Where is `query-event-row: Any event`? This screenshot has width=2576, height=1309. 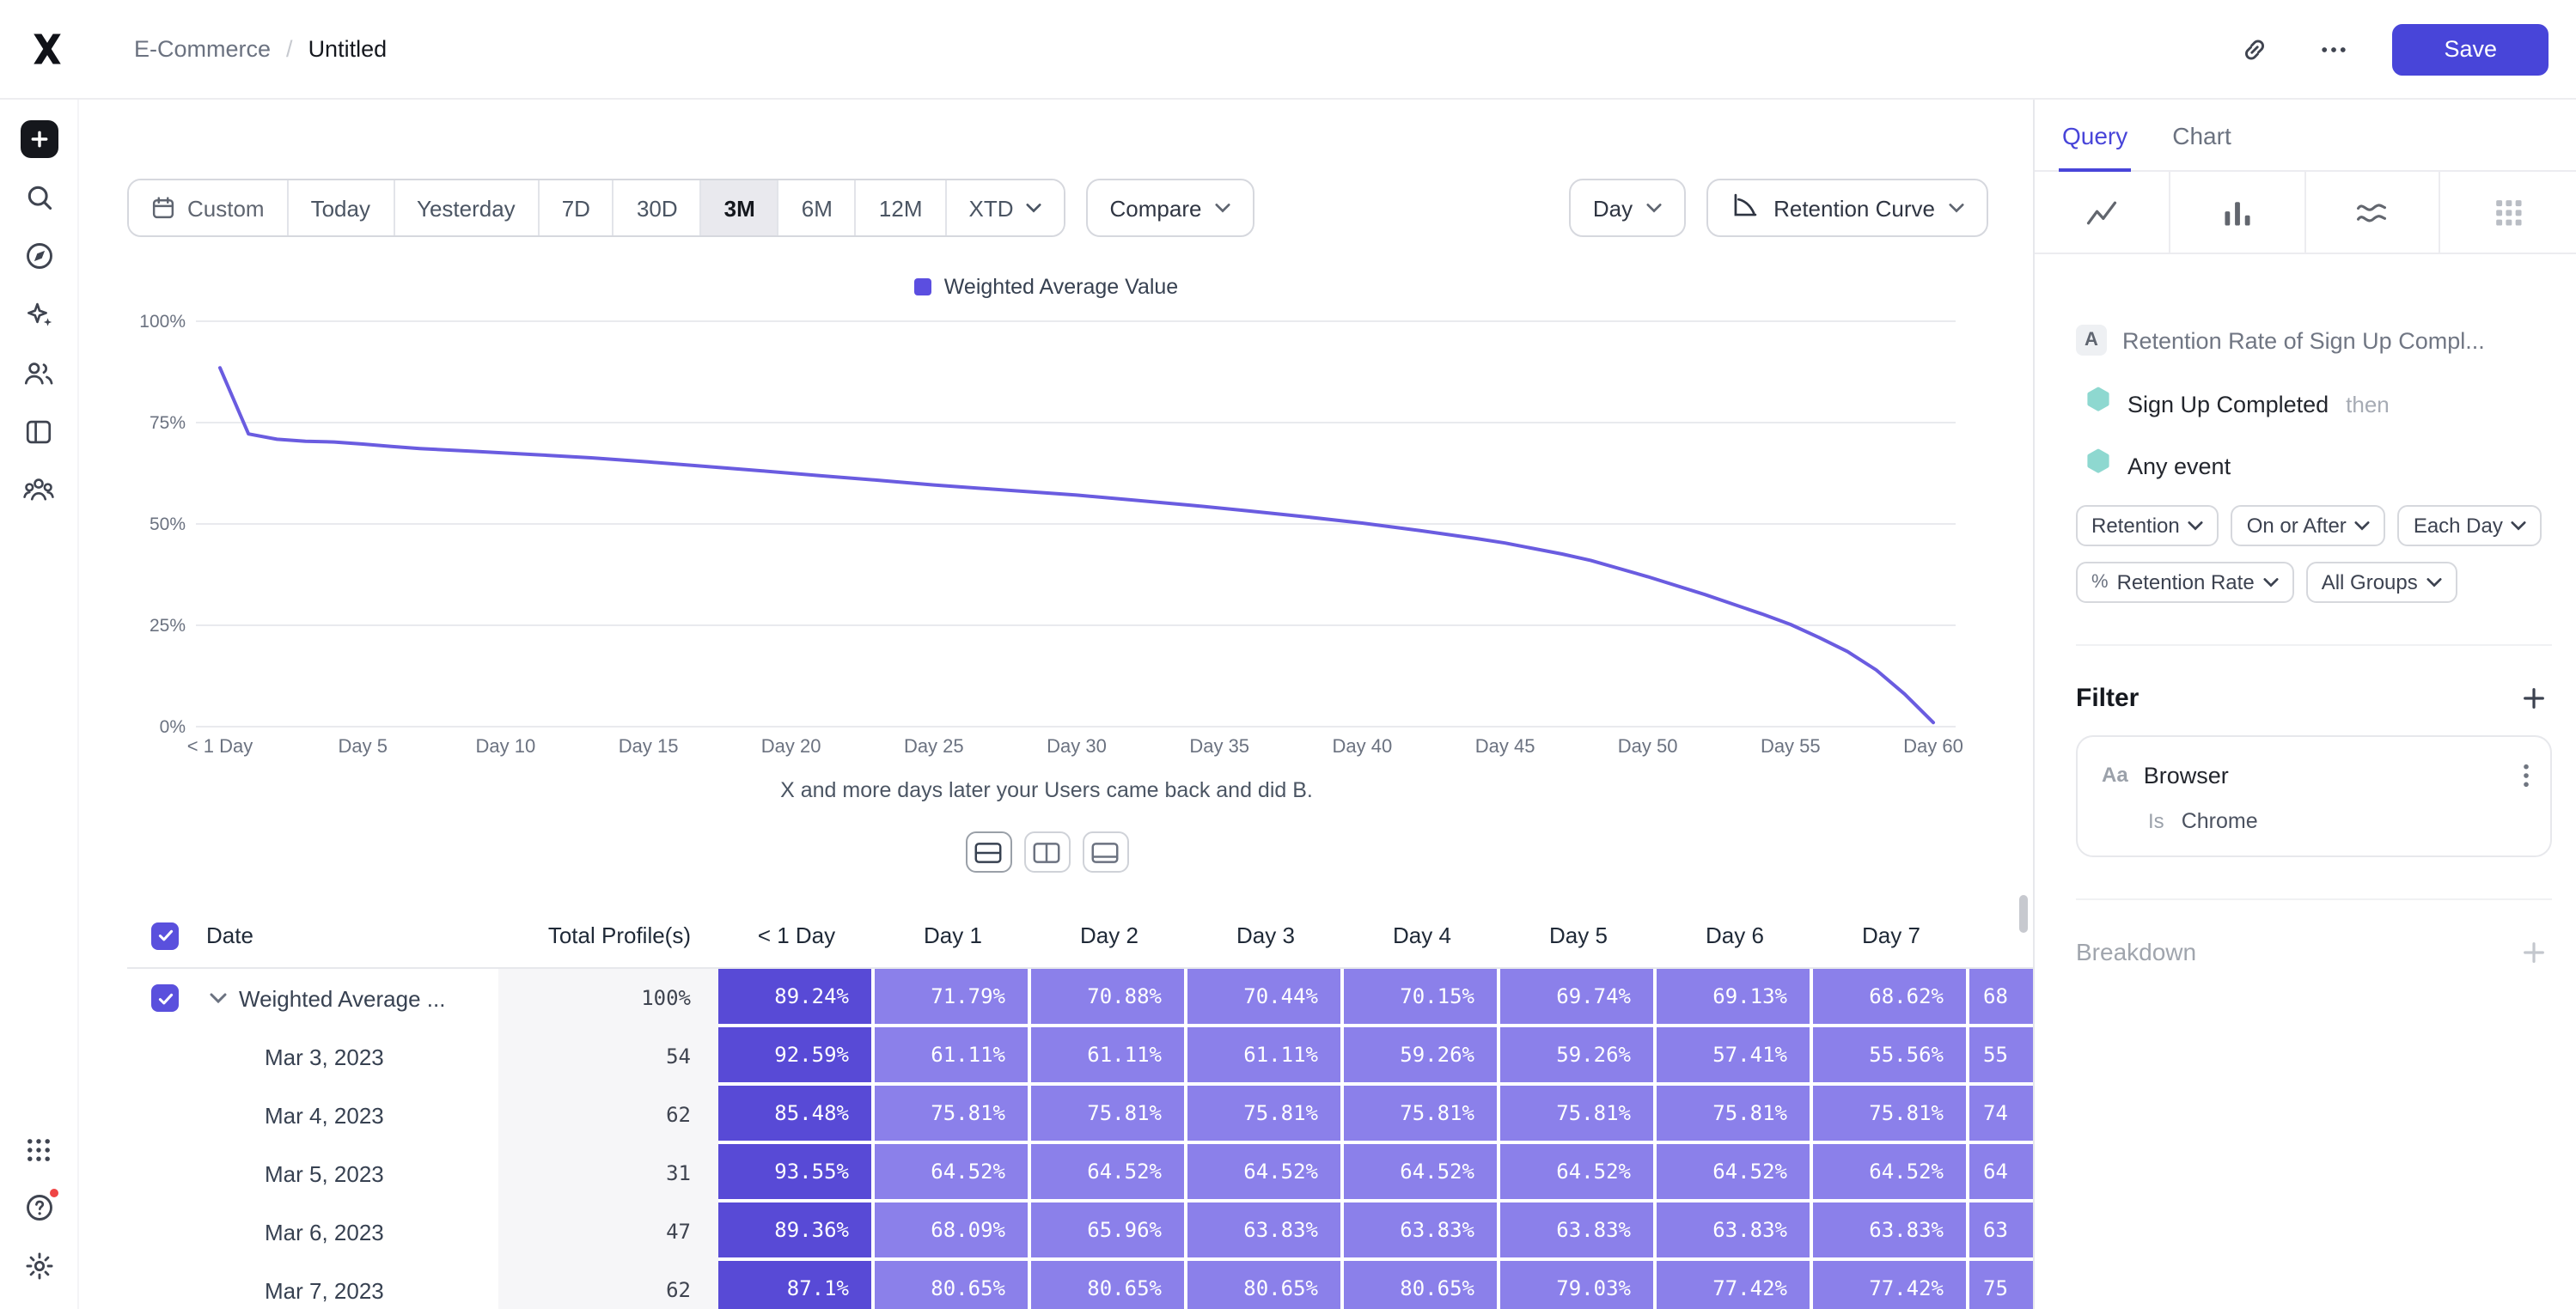 query-event-row: Any event is located at coordinates (2314, 464).